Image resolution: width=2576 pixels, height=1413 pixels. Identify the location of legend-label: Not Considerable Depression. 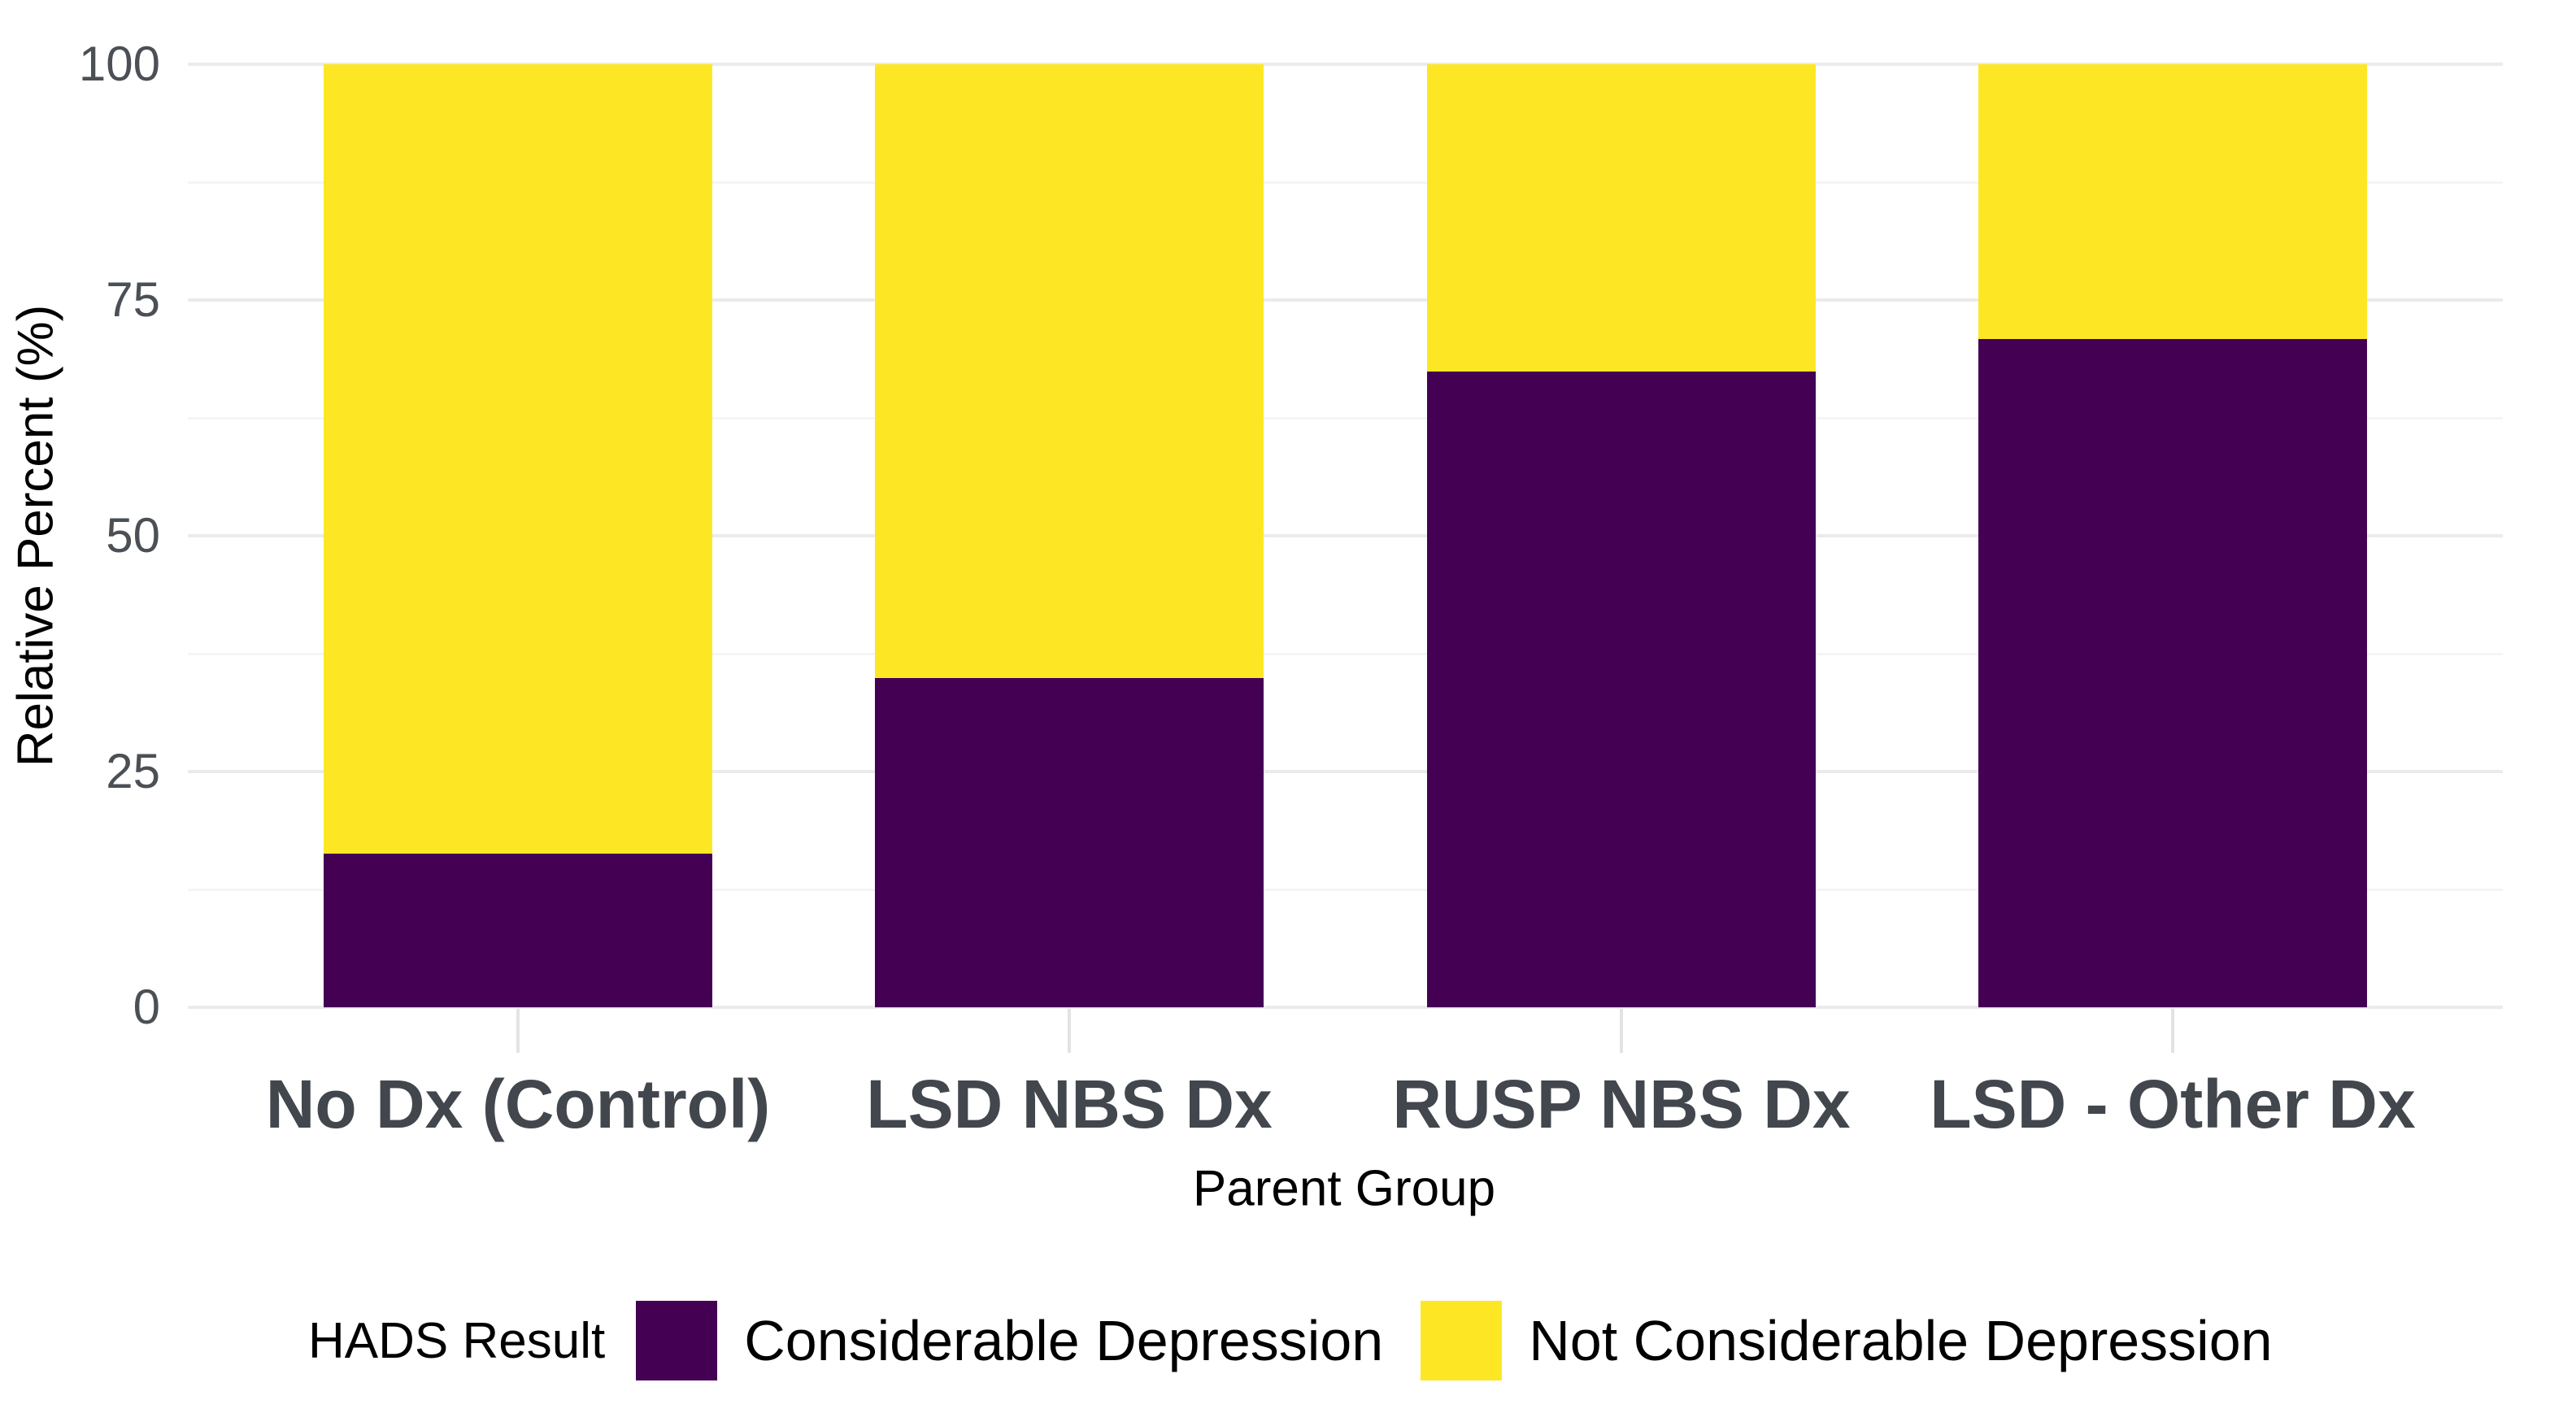
(1901, 1340).